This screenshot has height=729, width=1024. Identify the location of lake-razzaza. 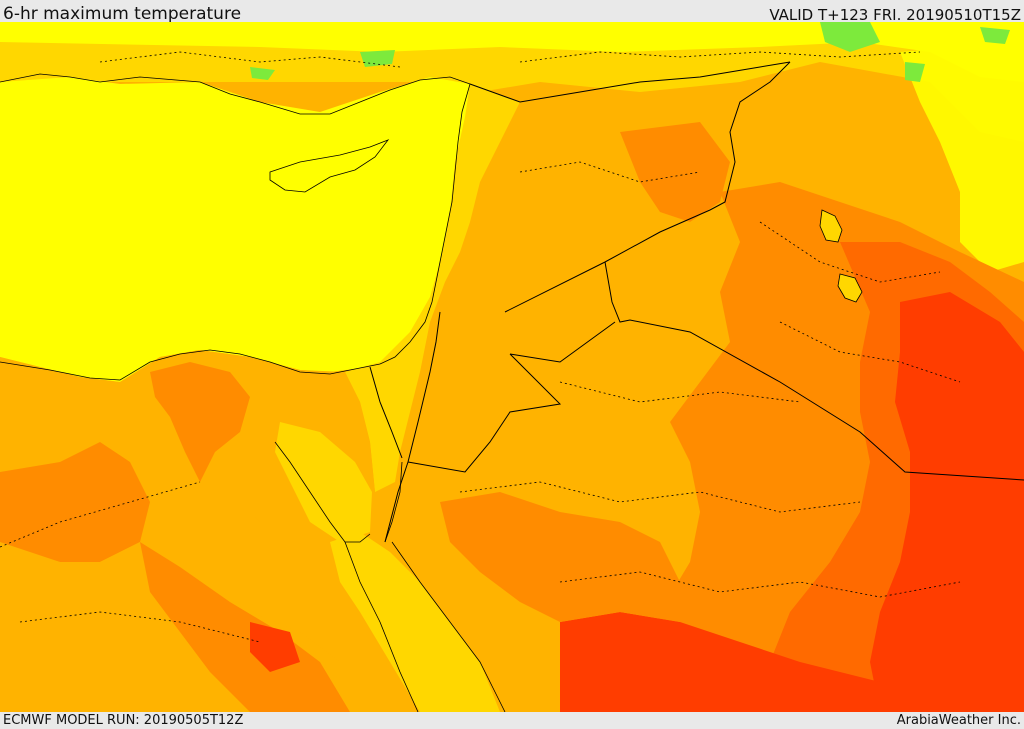
(850, 288).